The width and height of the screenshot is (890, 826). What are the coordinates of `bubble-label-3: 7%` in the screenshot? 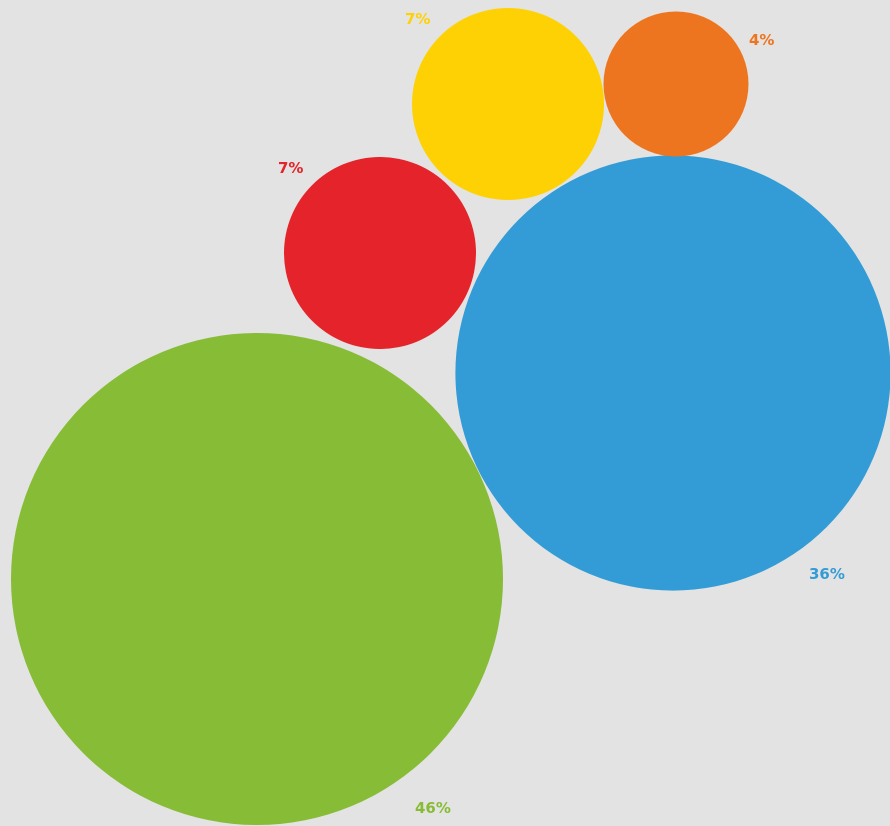 It's located at (290, 168).